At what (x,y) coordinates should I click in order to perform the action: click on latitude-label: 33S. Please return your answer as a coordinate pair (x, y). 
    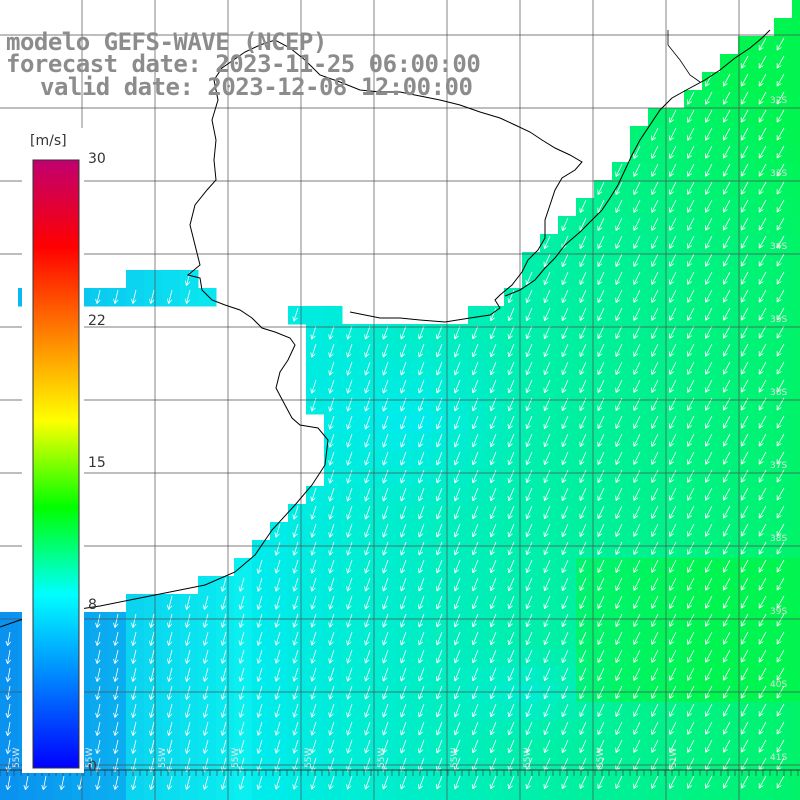
    Looking at the image, I should click on (779, 174).